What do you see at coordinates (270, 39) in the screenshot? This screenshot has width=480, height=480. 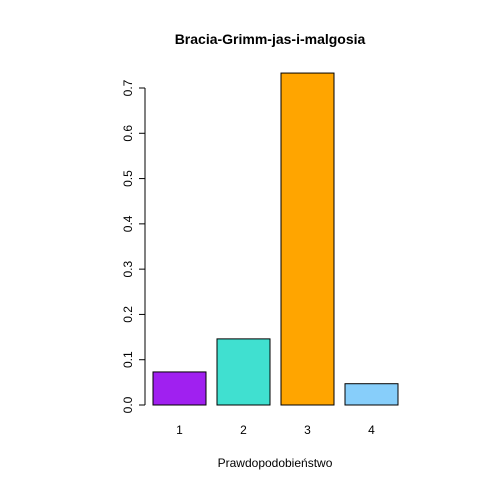 I see `chart-title: Bracia-Grimm-jas-i-malgosia` at bounding box center [270, 39].